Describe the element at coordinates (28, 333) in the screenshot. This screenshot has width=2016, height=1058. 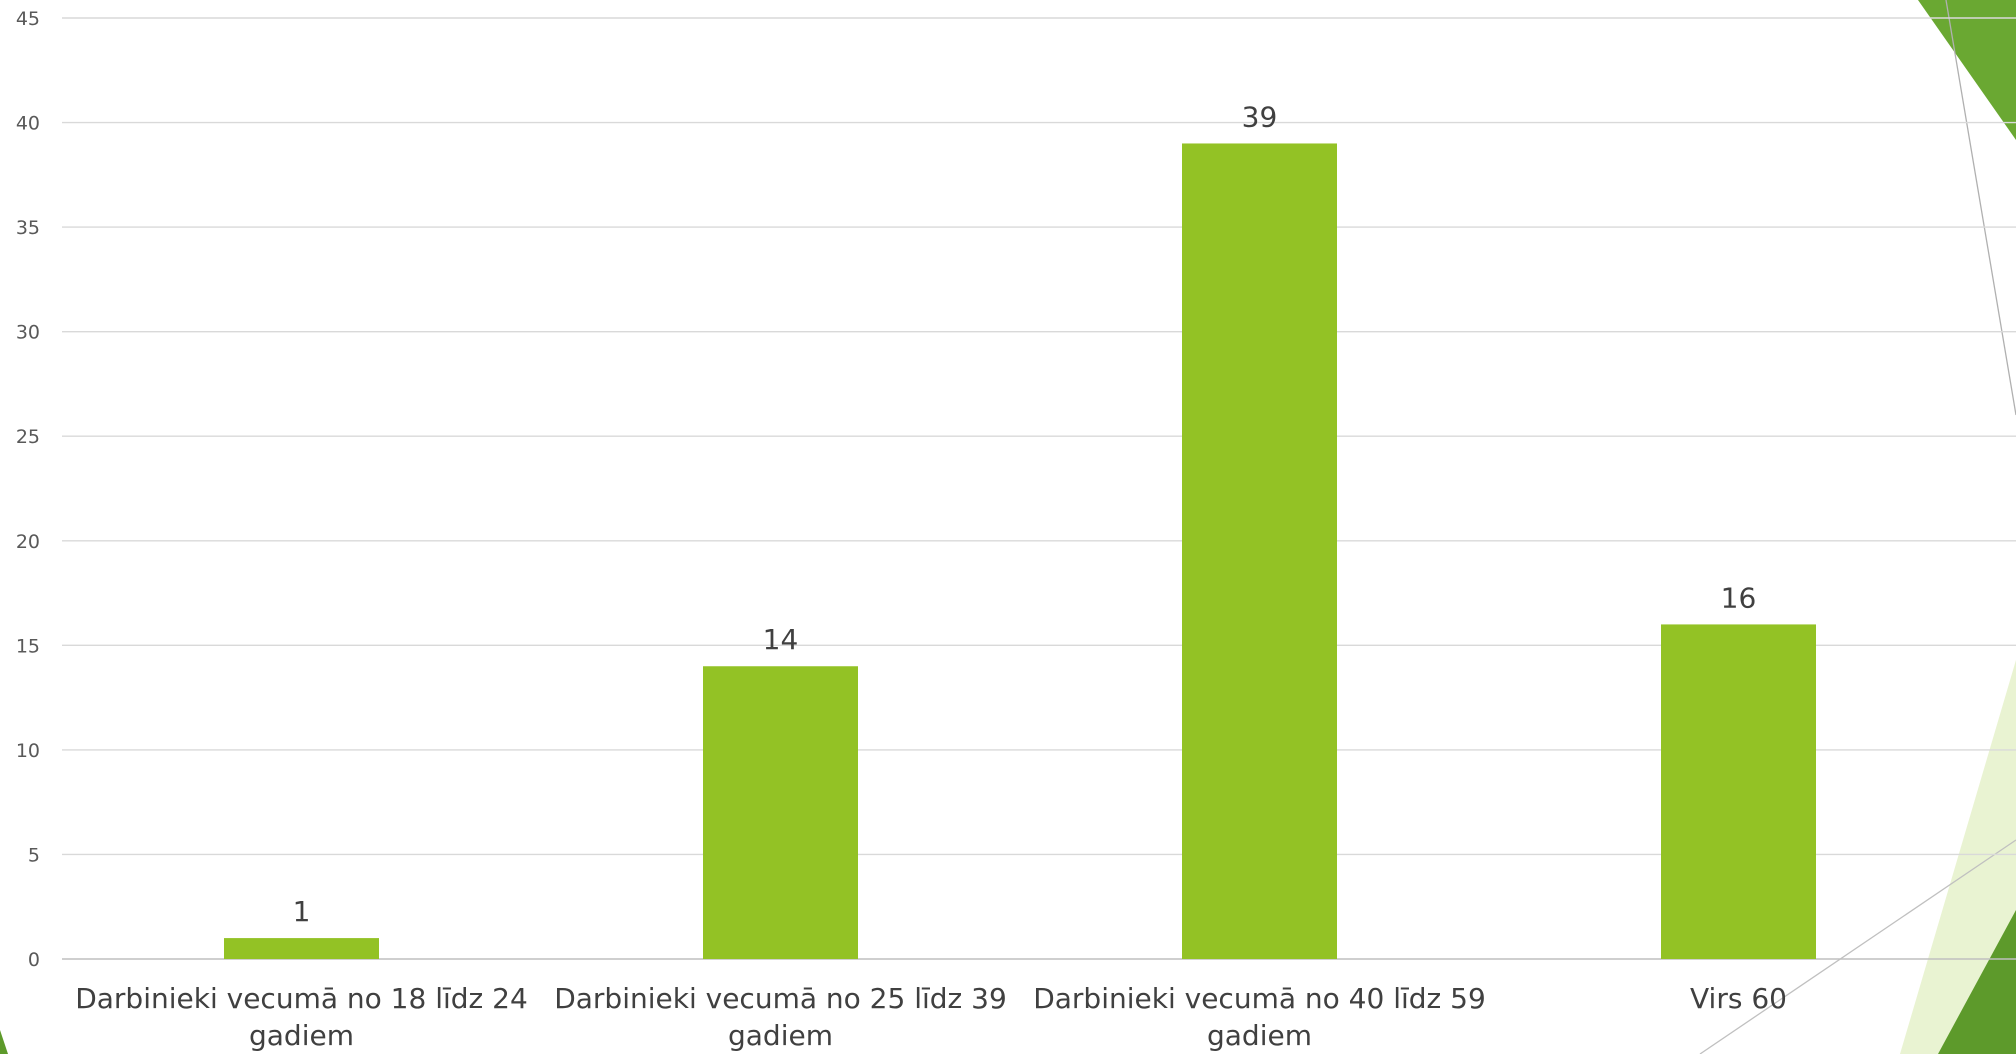
I see `y-tick-label: 30` at that location.